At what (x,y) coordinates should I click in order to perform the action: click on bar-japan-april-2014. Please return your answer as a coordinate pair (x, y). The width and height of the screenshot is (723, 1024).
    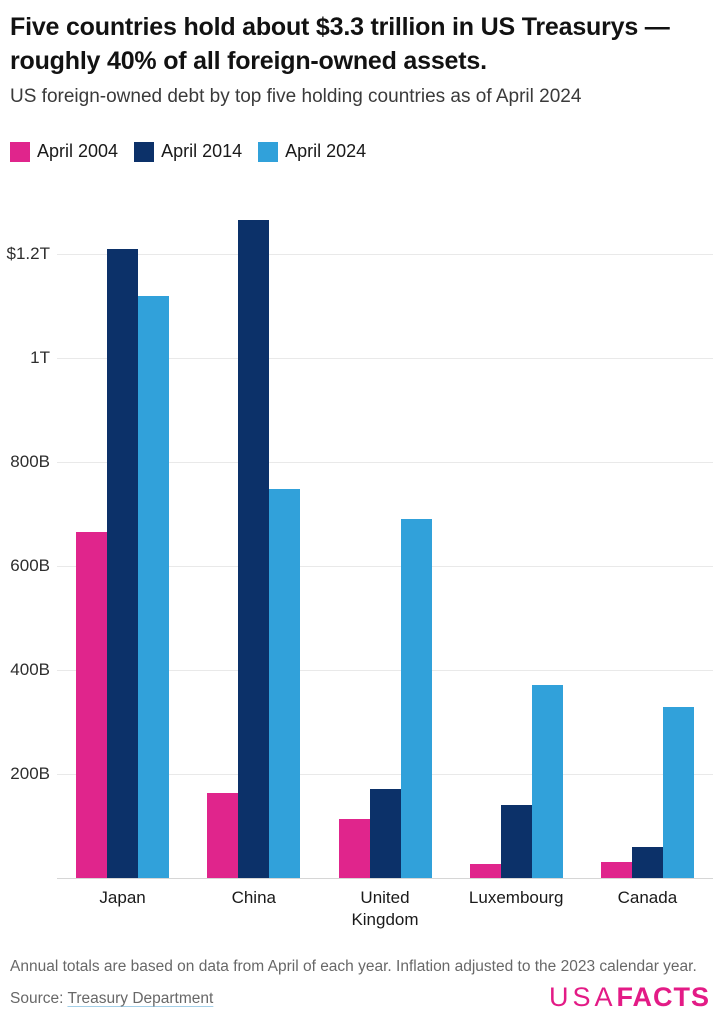
    Looking at the image, I should click on (123, 563).